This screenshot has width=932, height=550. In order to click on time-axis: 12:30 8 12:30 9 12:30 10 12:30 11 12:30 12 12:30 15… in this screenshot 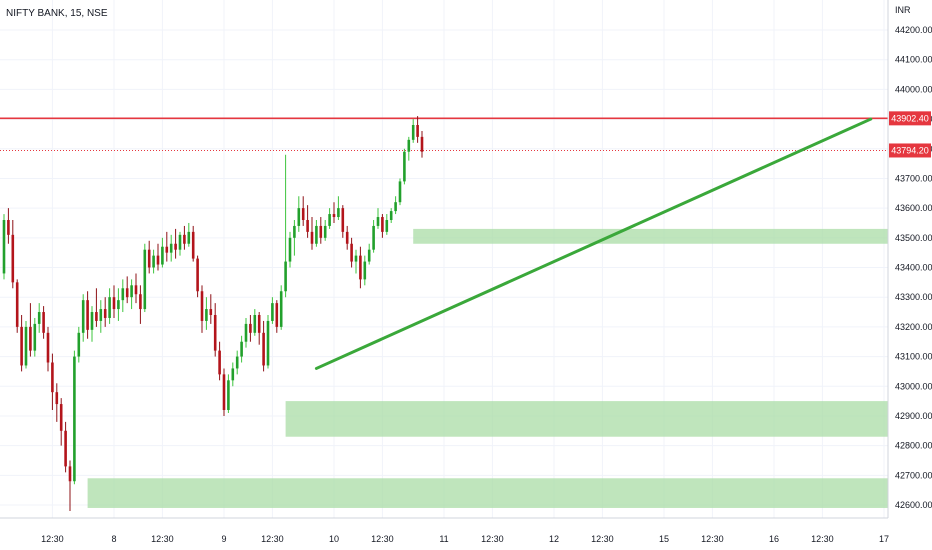, I will do `click(465, 539)`.